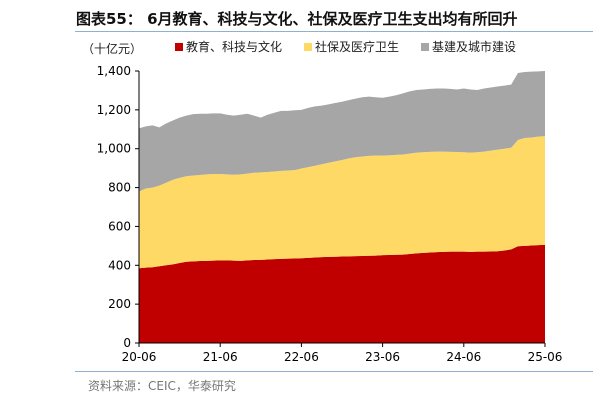 The width and height of the screenshot is (616, 403). What do you see at coordinates (334, 31) in the screenshot?
I see `title-divider` at bounding box center [334, 31].